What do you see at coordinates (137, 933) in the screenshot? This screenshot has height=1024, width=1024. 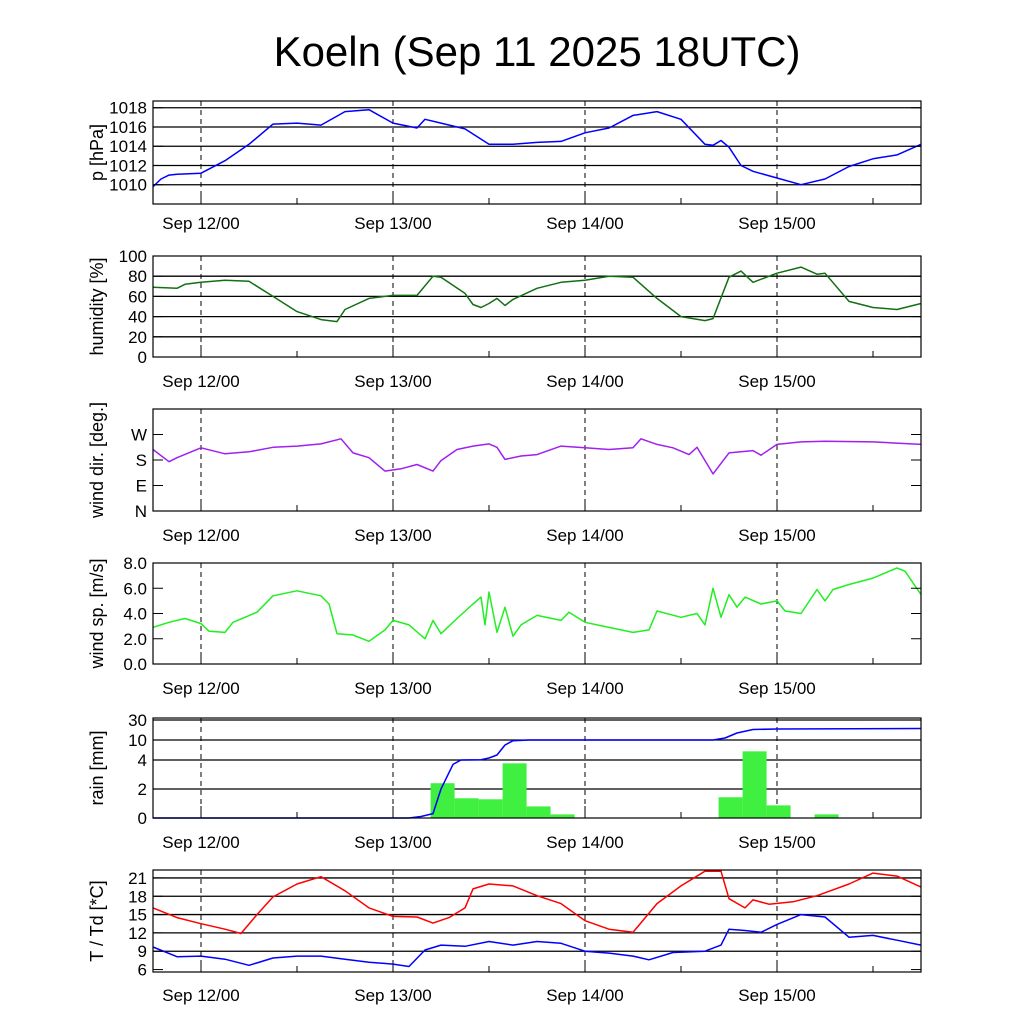 I see `y-tick-label: 12` at bounding box center [137, 933].